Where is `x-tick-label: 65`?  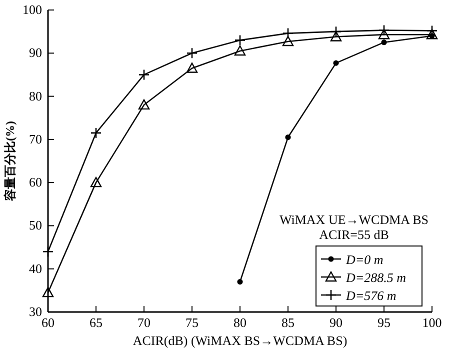
x-tick-label: 65 is located at coordinates (96, 322).